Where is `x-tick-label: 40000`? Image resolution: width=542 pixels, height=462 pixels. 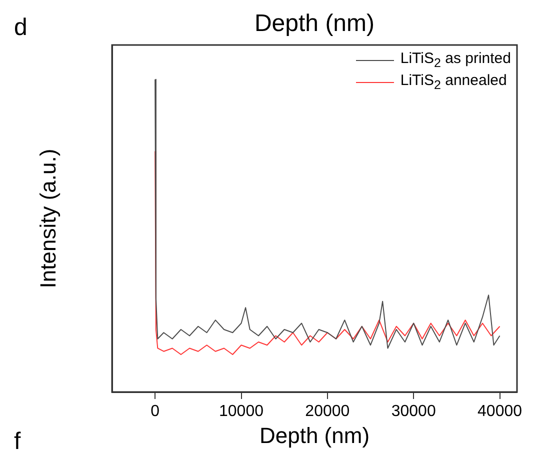
x-tick-label: 40000 is located at coordinates (500, 411).